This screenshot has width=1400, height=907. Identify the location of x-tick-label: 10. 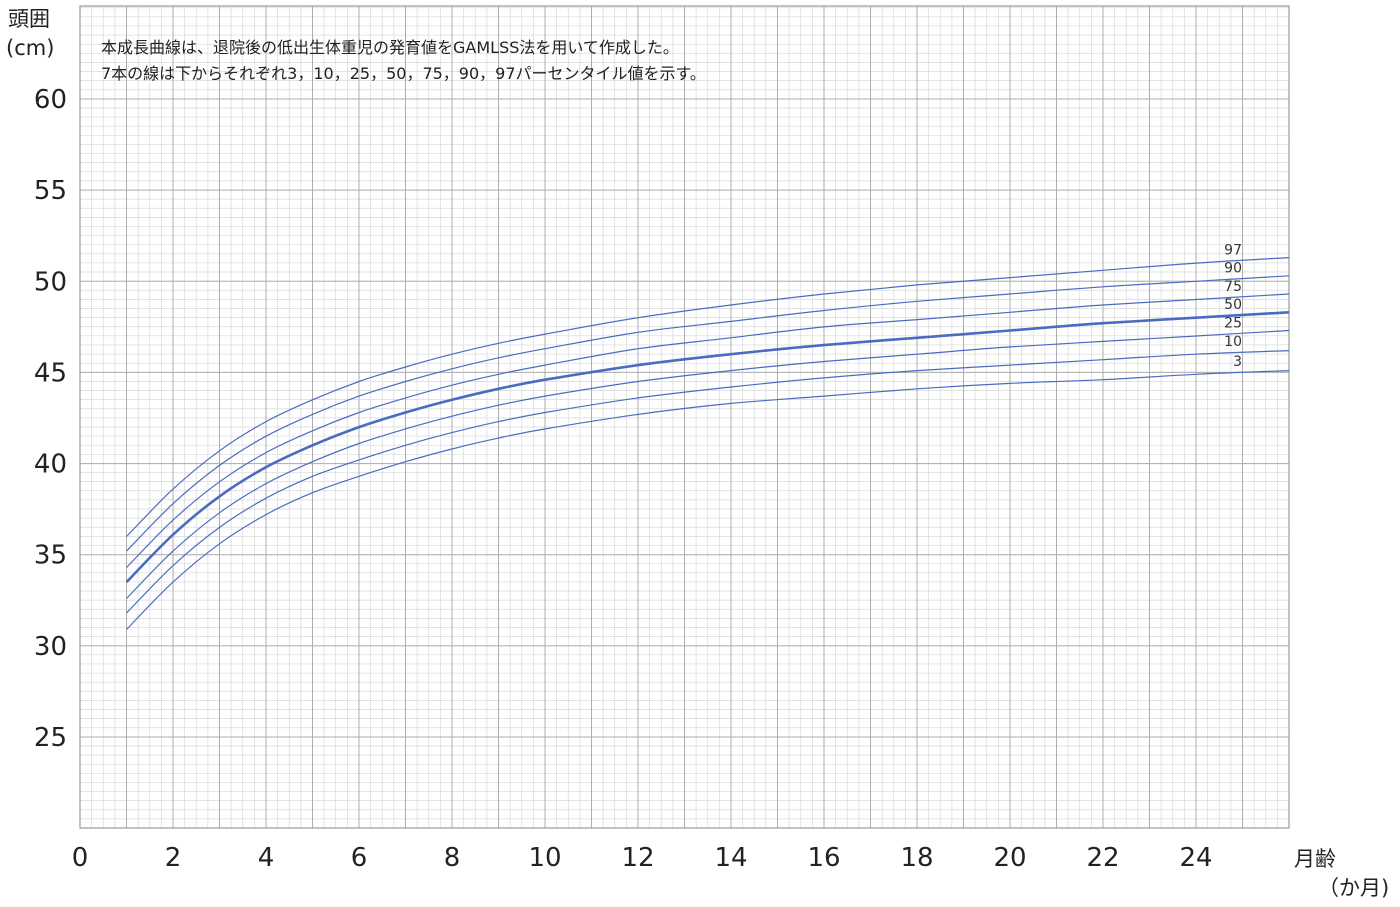
(544, 858).